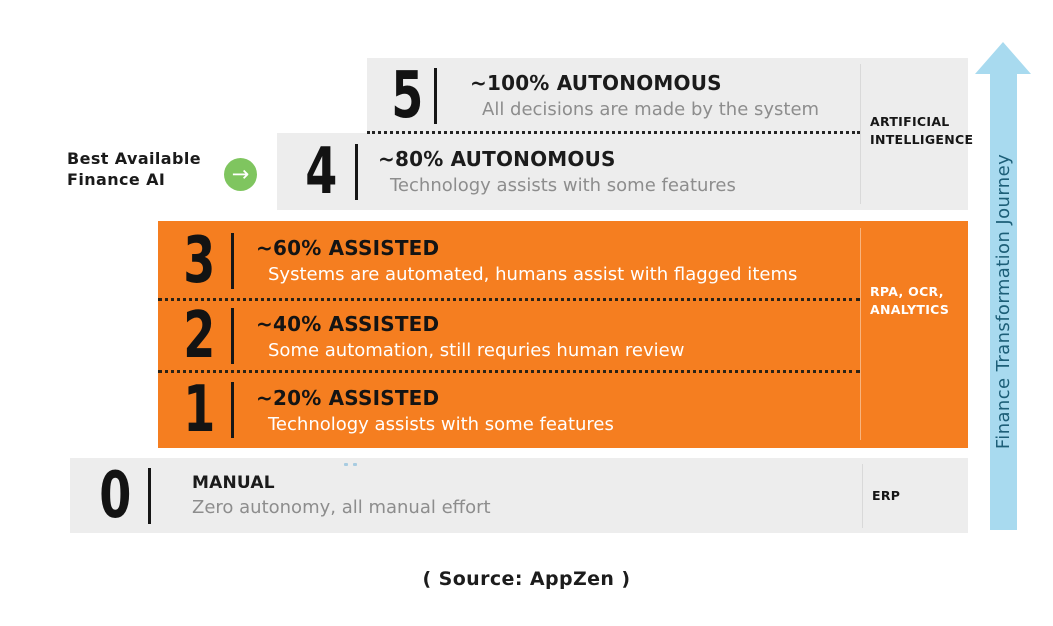 This screenshot has height=626, width=1053. What do you see at coordinates (149, 495) in the screenshot?
I see `level-0-bar` at bounding box center [149, 495].